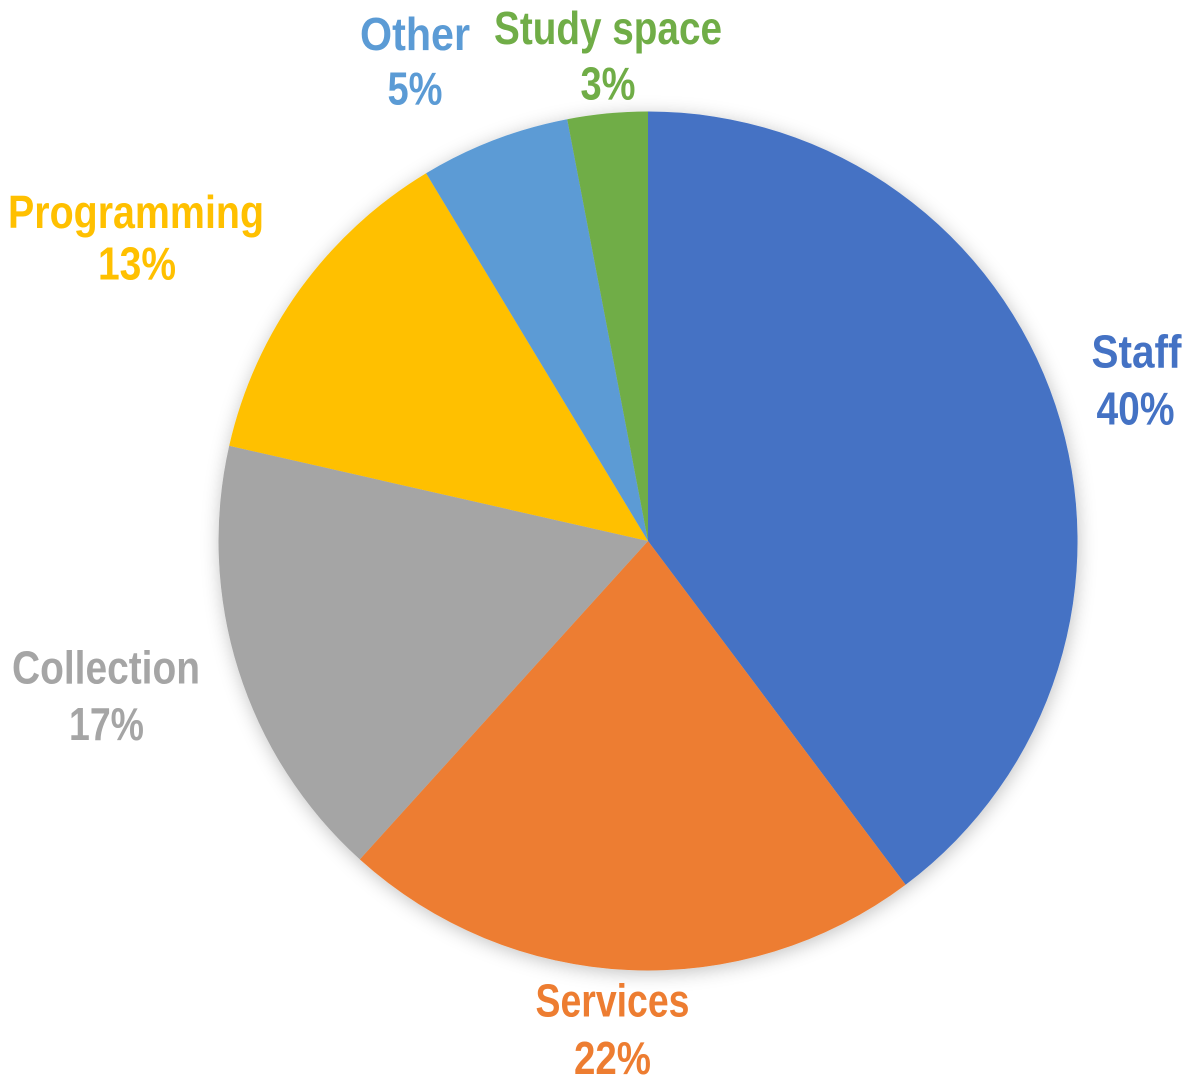  Describe the element at coordinates (608, 84) in the screenshot. I see `svg-text: 3%` at that location.